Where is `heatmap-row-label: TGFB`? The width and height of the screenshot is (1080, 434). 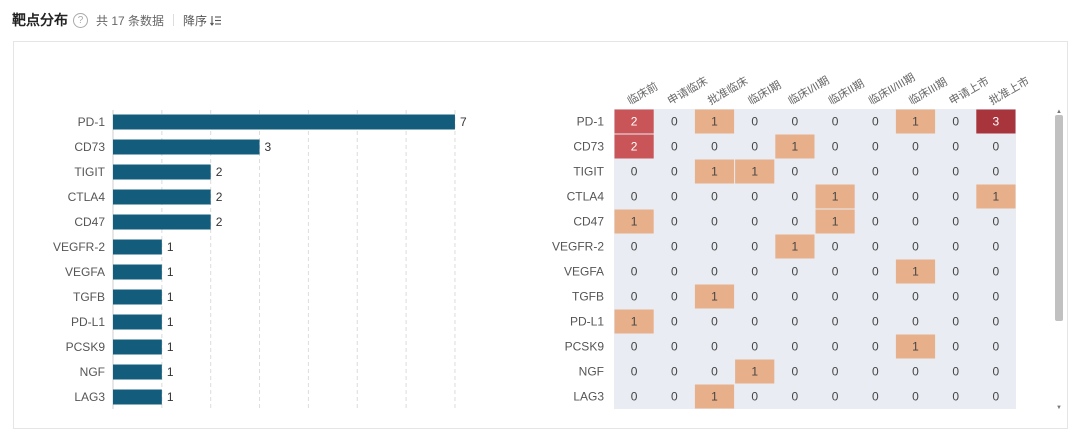
heatmap-row-label: TGFB is located at coordinates (588, 297).